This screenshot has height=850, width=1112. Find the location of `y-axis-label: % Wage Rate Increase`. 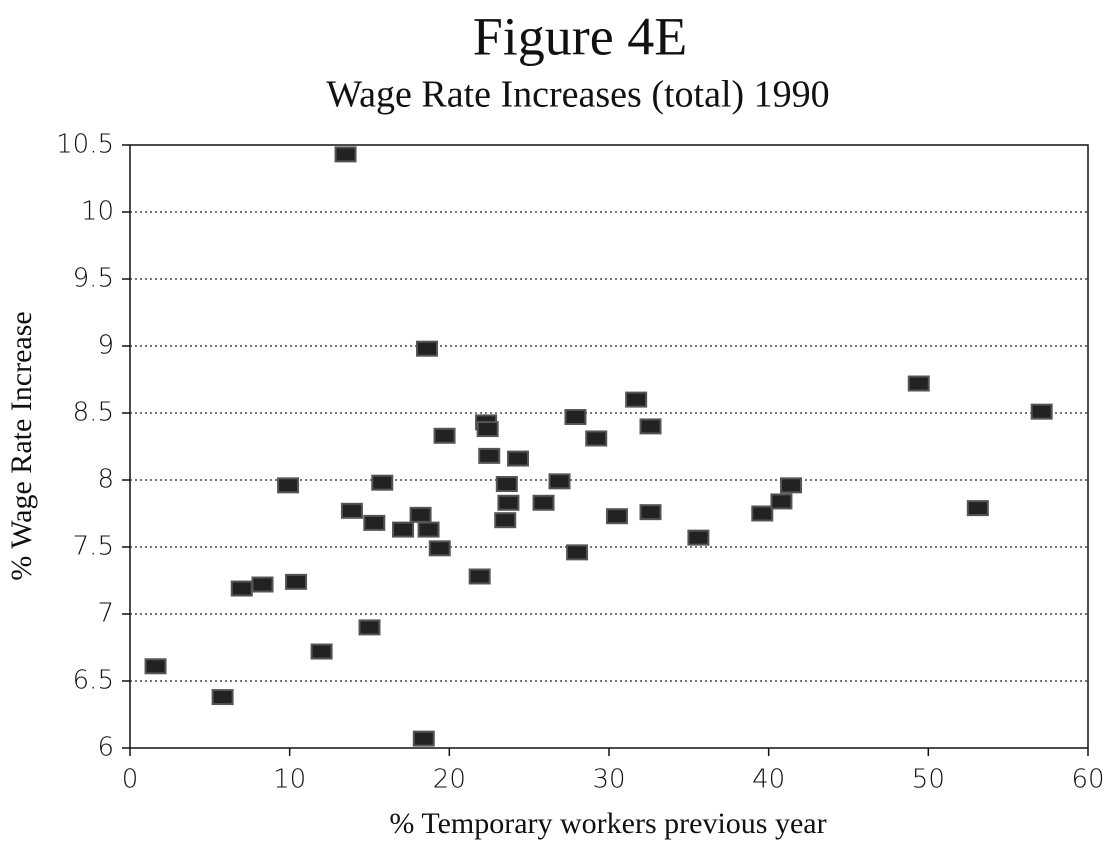

y-axis-label: % Wage Rate Increase is located at coordinates (21, 445).